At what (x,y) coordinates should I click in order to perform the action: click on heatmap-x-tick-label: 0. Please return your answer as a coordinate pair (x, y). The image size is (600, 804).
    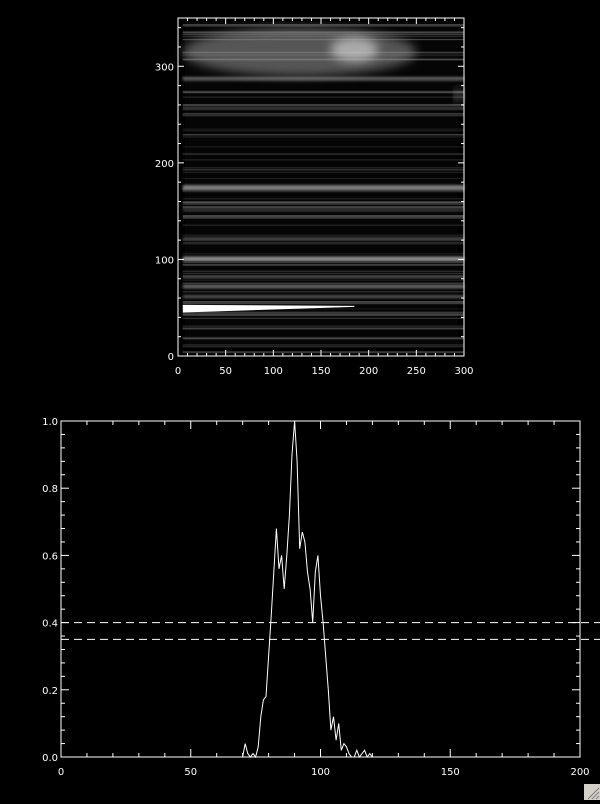
    Looking at the image, I should click on (178, 371).